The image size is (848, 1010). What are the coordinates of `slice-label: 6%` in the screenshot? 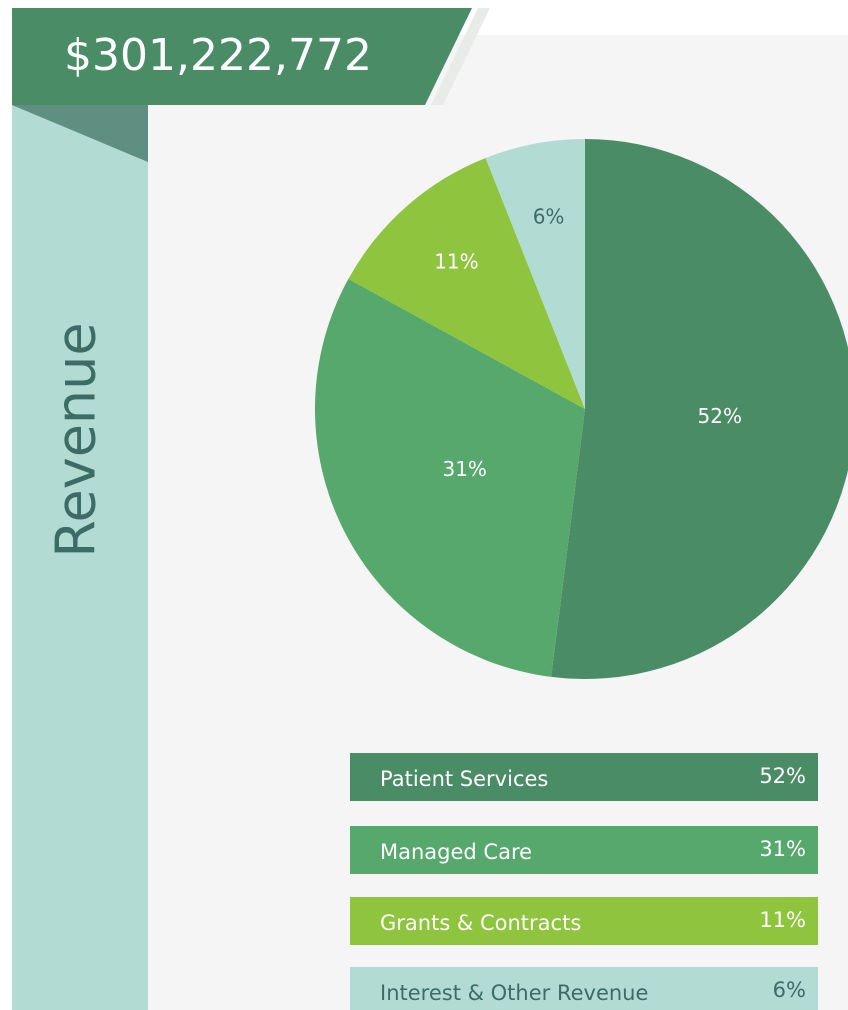 It's located at (549, 217).